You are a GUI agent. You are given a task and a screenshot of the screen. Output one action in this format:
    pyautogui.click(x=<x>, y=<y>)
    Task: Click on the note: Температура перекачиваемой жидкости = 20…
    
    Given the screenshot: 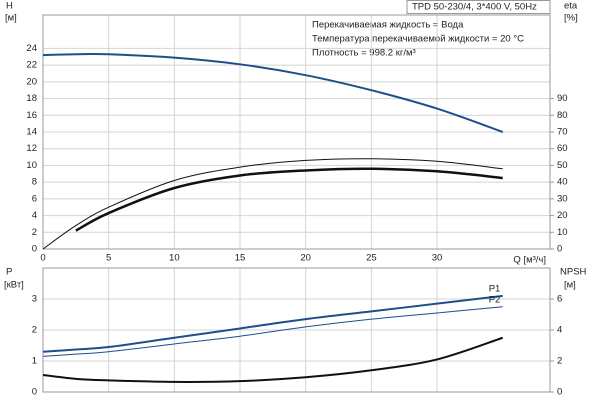 What is the action you would take?
    pyautogui.click(x=418, y=39)
    